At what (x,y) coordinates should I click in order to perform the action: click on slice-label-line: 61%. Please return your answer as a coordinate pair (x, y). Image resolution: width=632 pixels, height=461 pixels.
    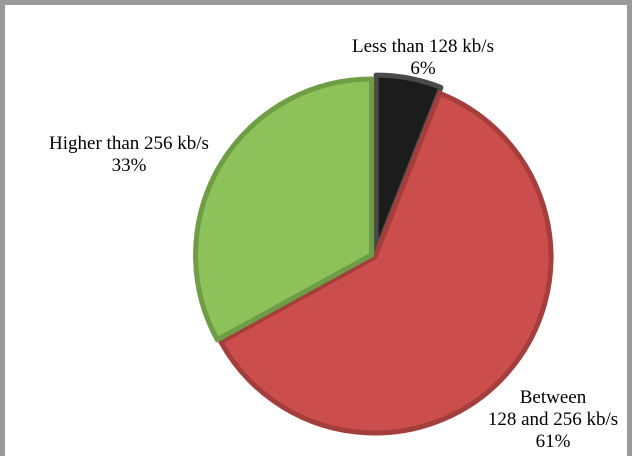
    Looking at the image, I should click on (553, 441).